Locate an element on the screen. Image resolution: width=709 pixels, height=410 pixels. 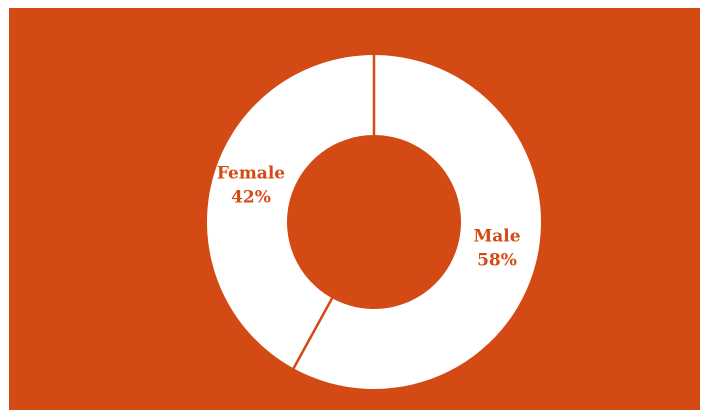
slice-value-female: 42% is located at coordinates (251, 197).